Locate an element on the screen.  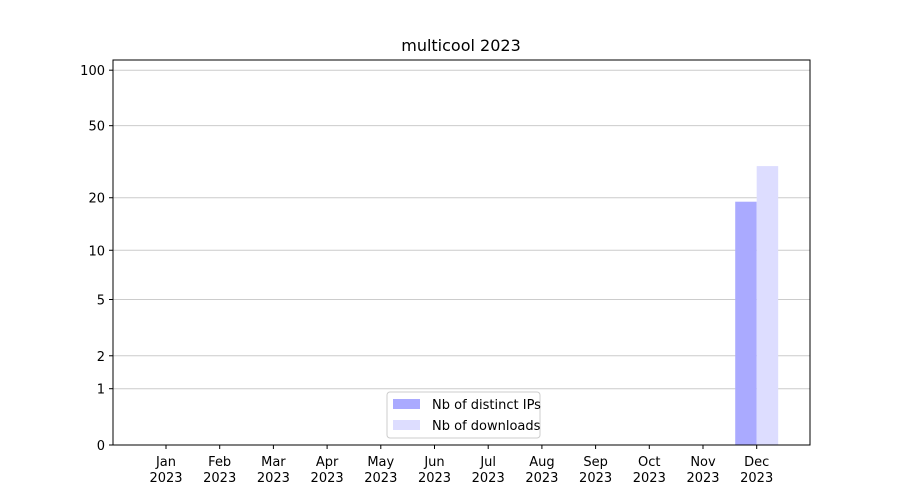
y-tick-label: 2 is located at coordinates (101, 357).